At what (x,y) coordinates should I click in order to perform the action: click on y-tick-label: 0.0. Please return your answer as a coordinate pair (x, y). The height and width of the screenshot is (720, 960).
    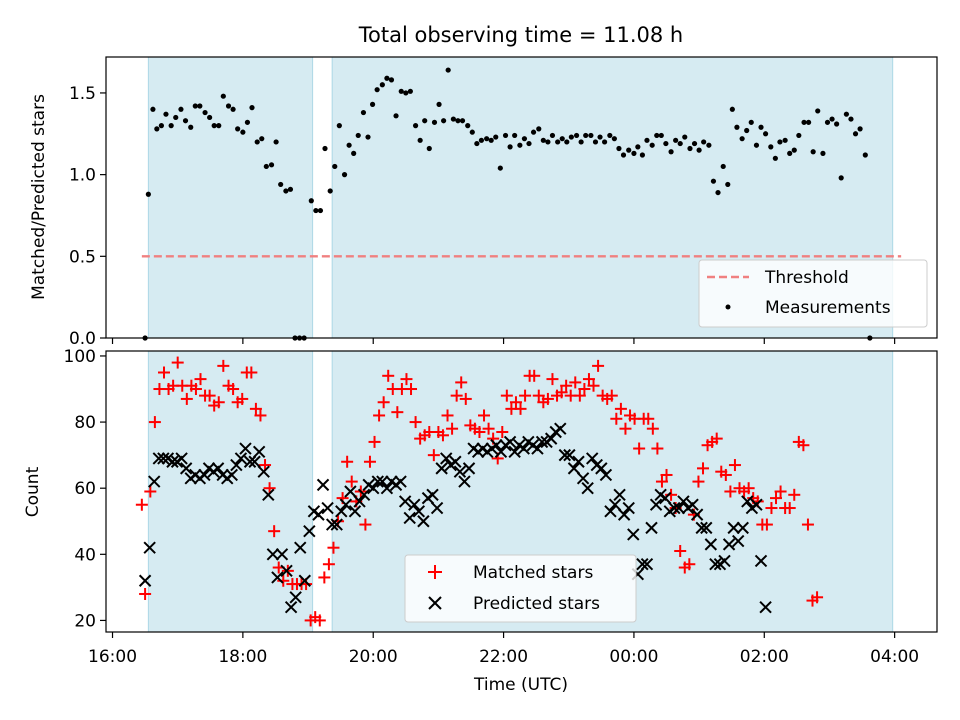
    Looking at the image, I should click on (82, 339).